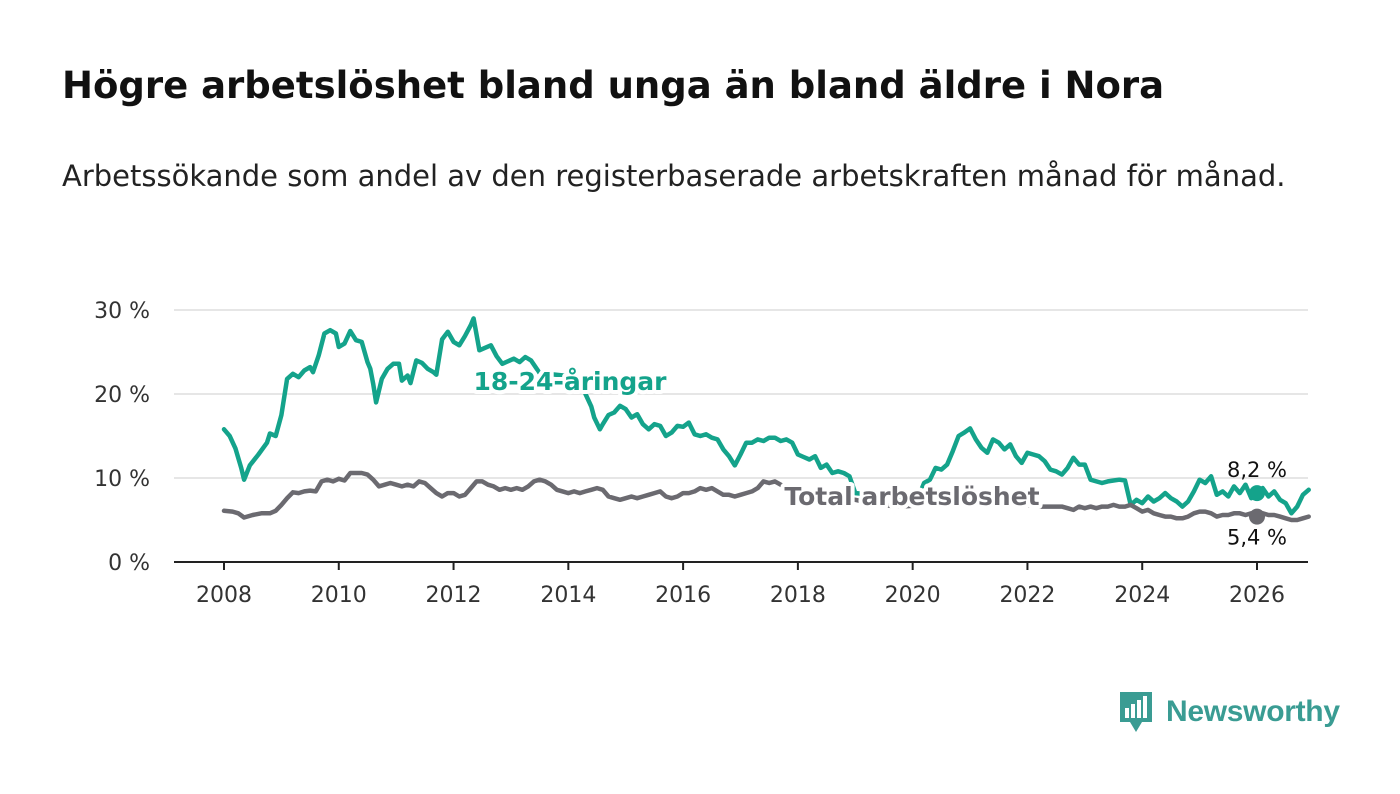 The width and height of the screenshot is (1400, 794). Describe the element at coordinates (1257, 470) in the screenshot. I see `youth-end-label: 8,2 %` at that location.